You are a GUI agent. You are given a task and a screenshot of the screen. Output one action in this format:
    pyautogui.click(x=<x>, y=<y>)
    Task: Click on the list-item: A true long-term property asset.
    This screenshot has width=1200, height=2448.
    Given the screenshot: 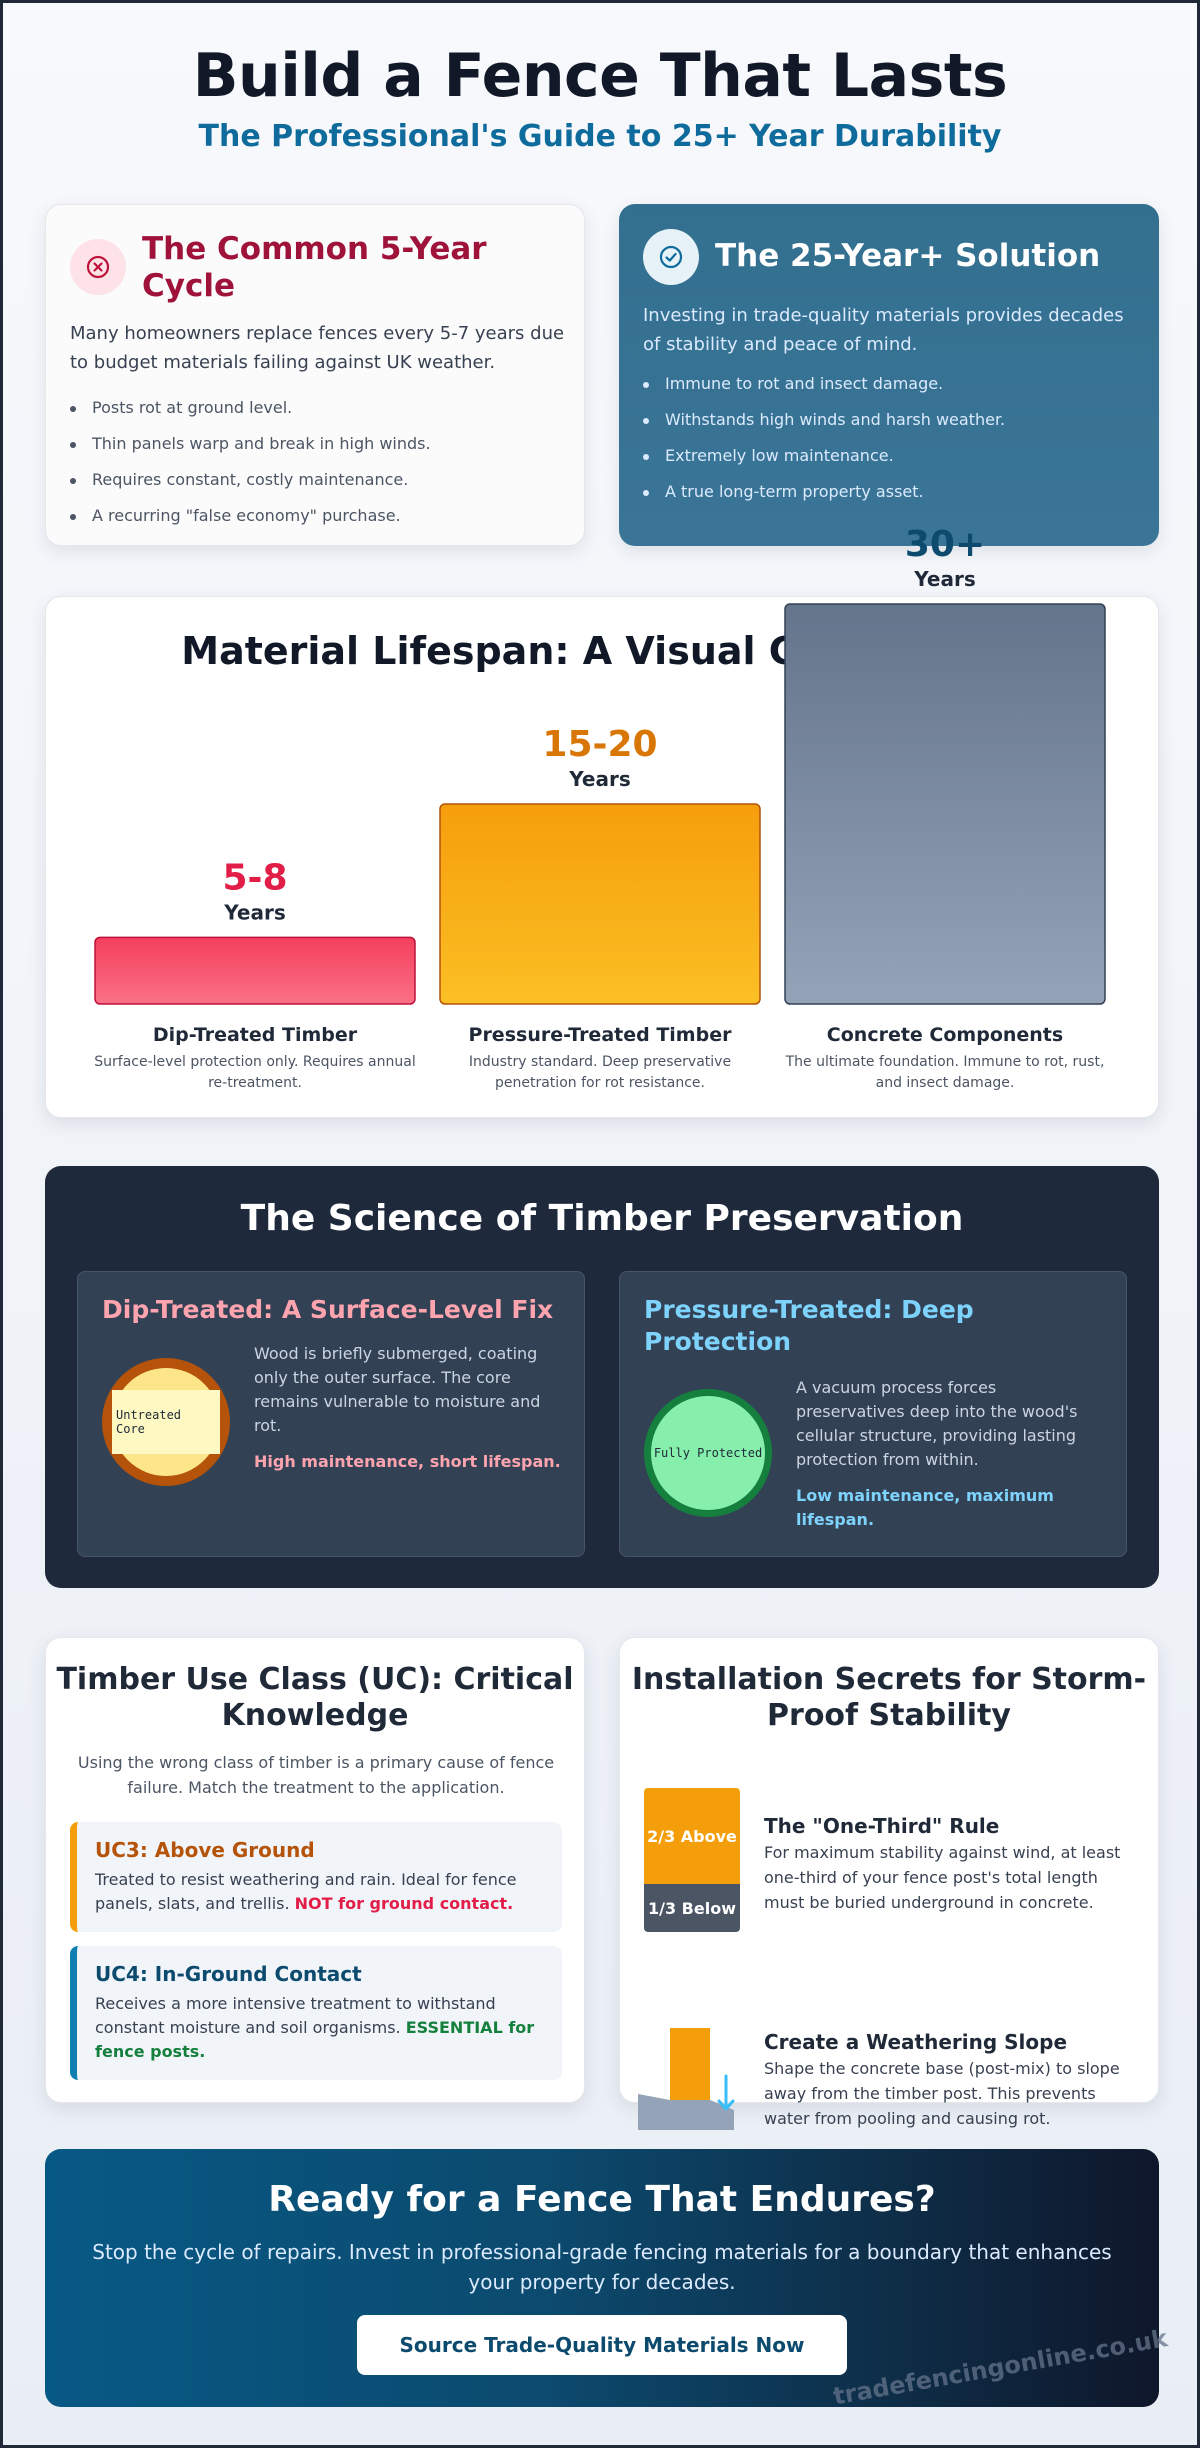 What is the action you would take?
    pyautogui.click(x=893, y=492)
    